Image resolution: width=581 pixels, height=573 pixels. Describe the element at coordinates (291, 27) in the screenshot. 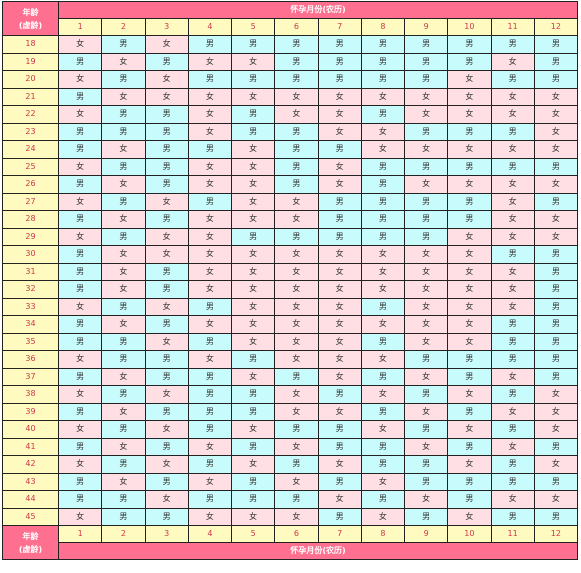

I see `month-number-row-top: 1 2 3 4 5 6 7 8 9 10 11 12` at that location.